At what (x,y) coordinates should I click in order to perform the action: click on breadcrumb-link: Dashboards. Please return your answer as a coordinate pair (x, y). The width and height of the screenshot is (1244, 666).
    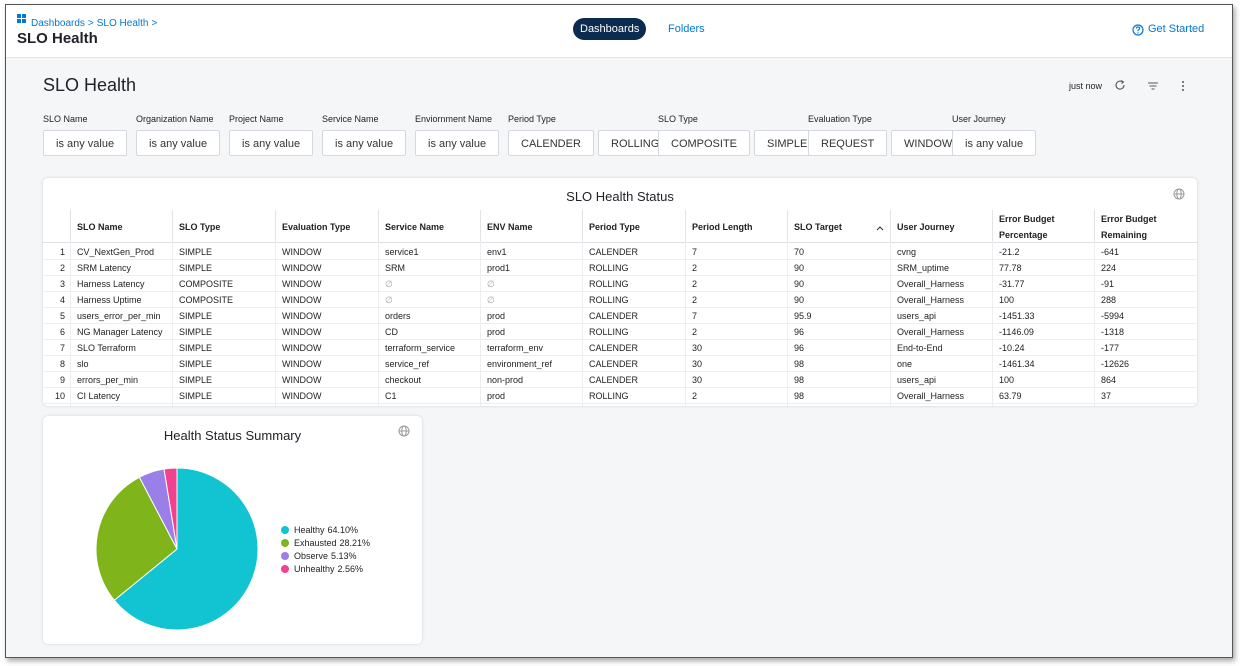
    Looking at the image, I should click on (58, 23).